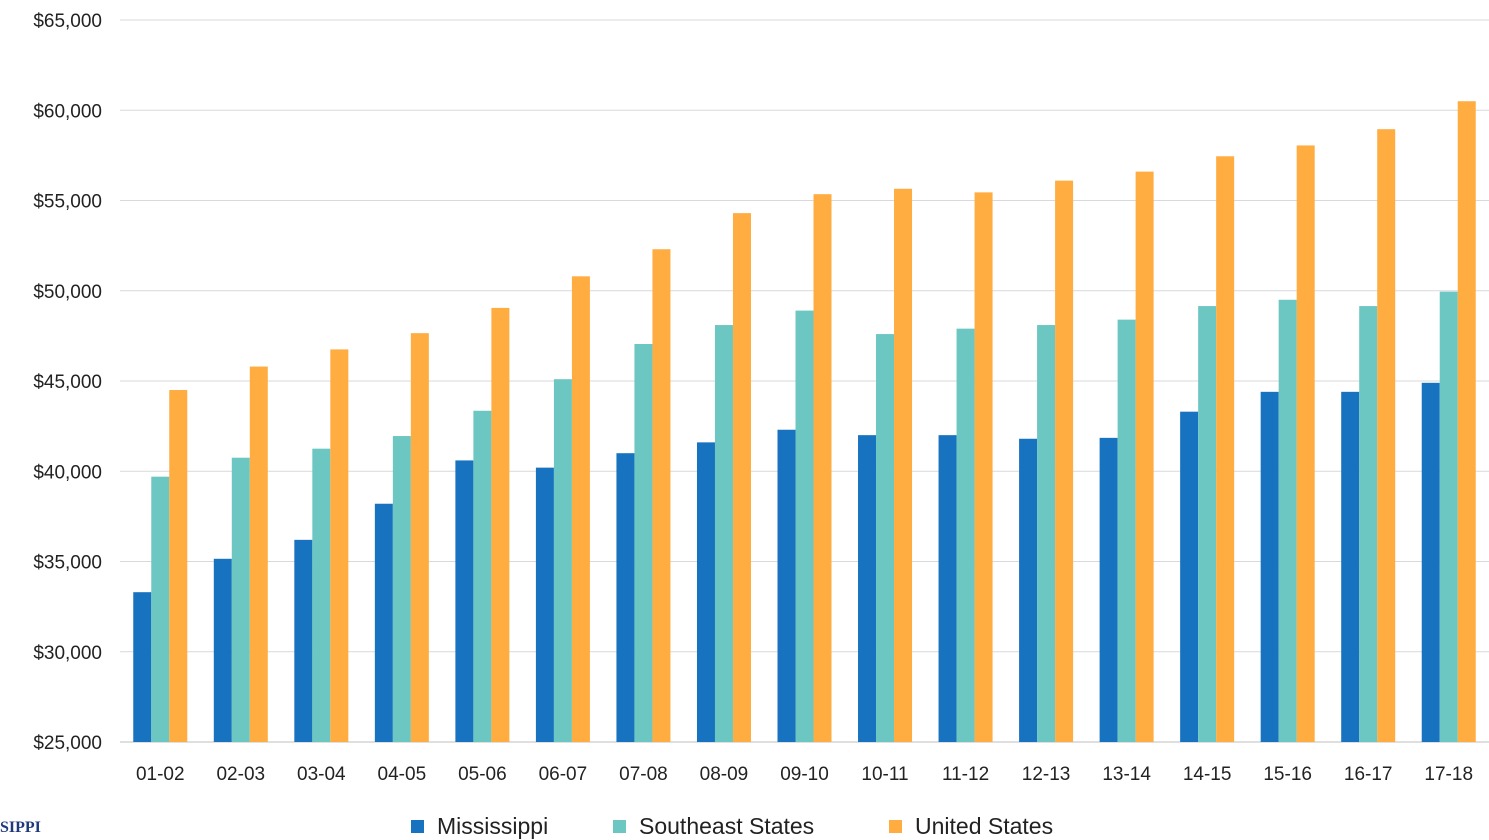  I want to click on x-tick-label: 08-09, so click(724, 774).